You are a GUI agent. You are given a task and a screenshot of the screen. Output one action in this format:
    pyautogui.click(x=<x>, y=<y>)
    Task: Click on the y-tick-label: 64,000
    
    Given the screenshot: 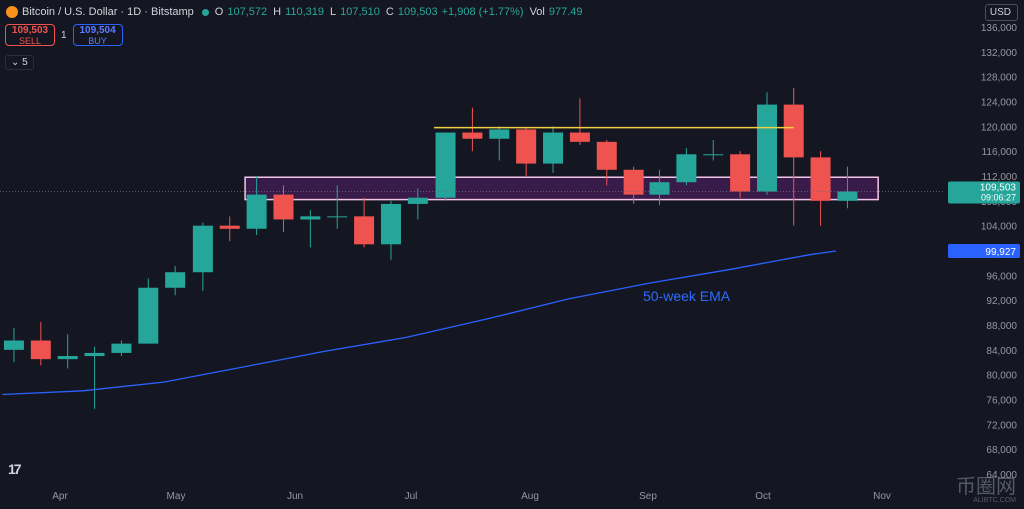 What is the action you would take?
    pyautogui.click(x=1001, y=475)
    